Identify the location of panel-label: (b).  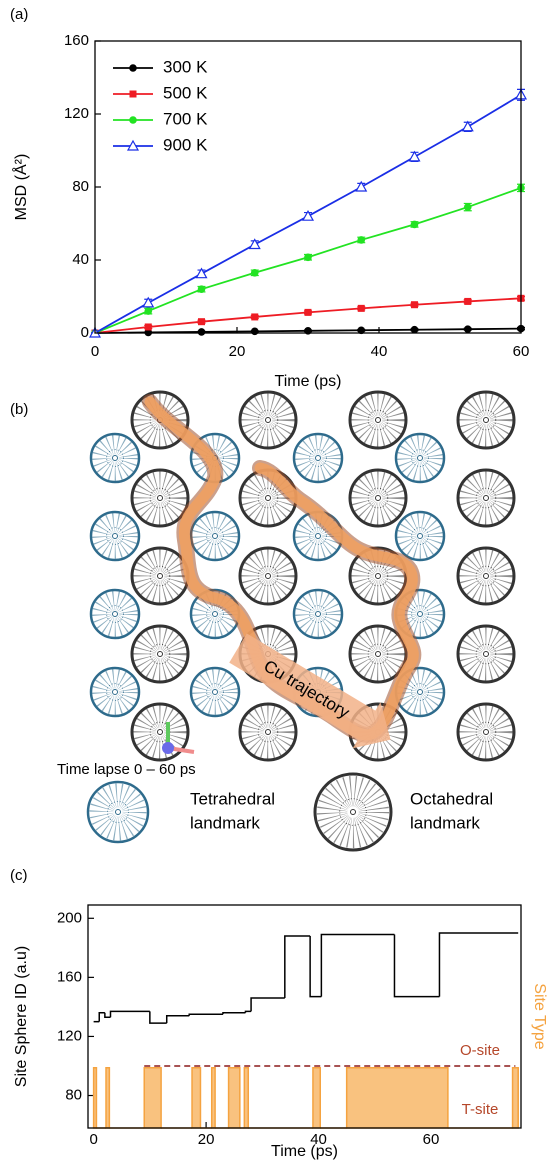
(19, 409).